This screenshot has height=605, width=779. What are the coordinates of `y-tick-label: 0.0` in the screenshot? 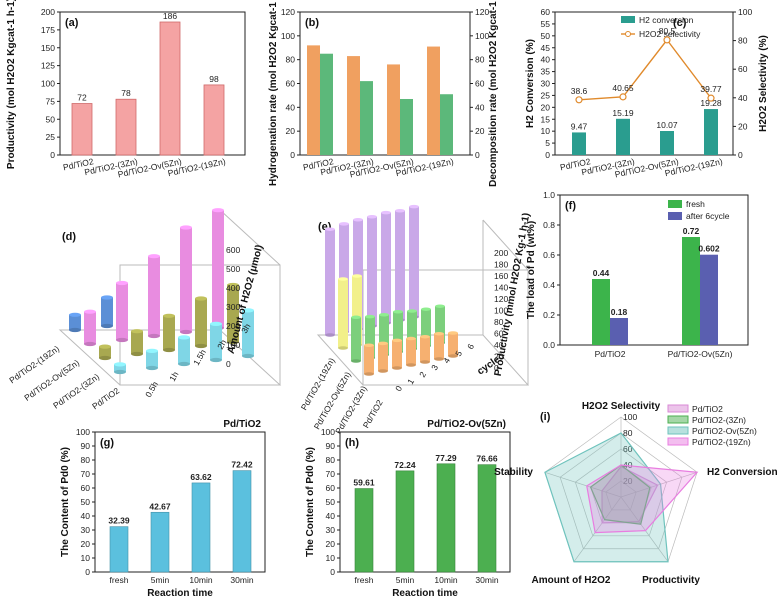 It's located at (549, 345).